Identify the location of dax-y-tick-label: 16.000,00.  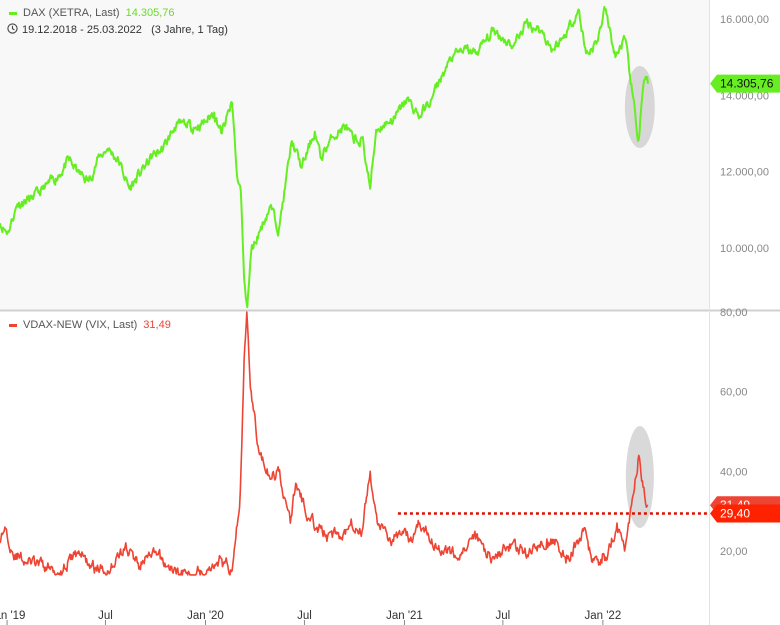
(744, 20).